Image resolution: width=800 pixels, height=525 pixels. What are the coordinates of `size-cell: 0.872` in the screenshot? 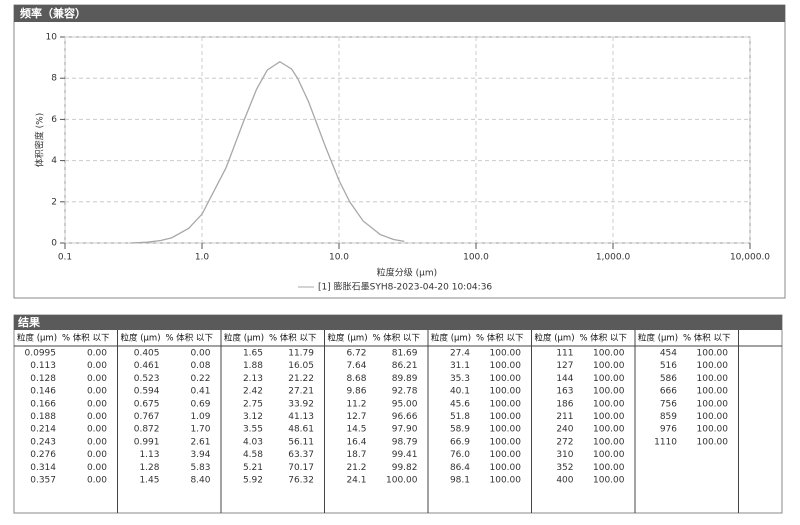 It's located at (147, 430).